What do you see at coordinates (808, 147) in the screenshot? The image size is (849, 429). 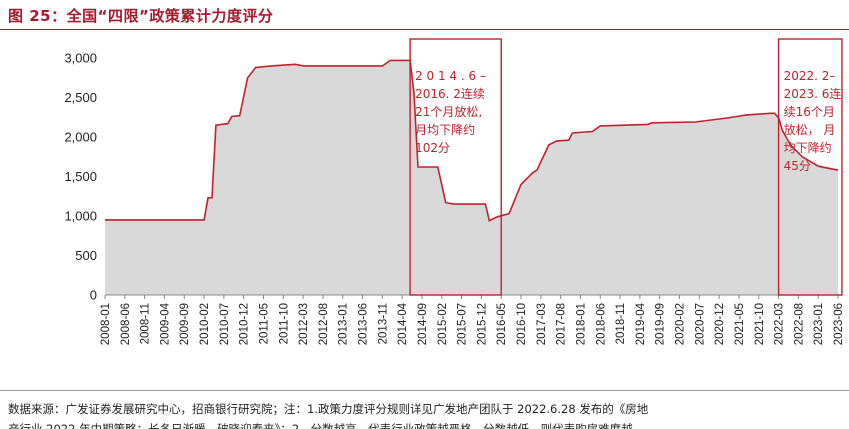 I see `annotation-text-1: 均下降约` at bounding box center [808, 147].